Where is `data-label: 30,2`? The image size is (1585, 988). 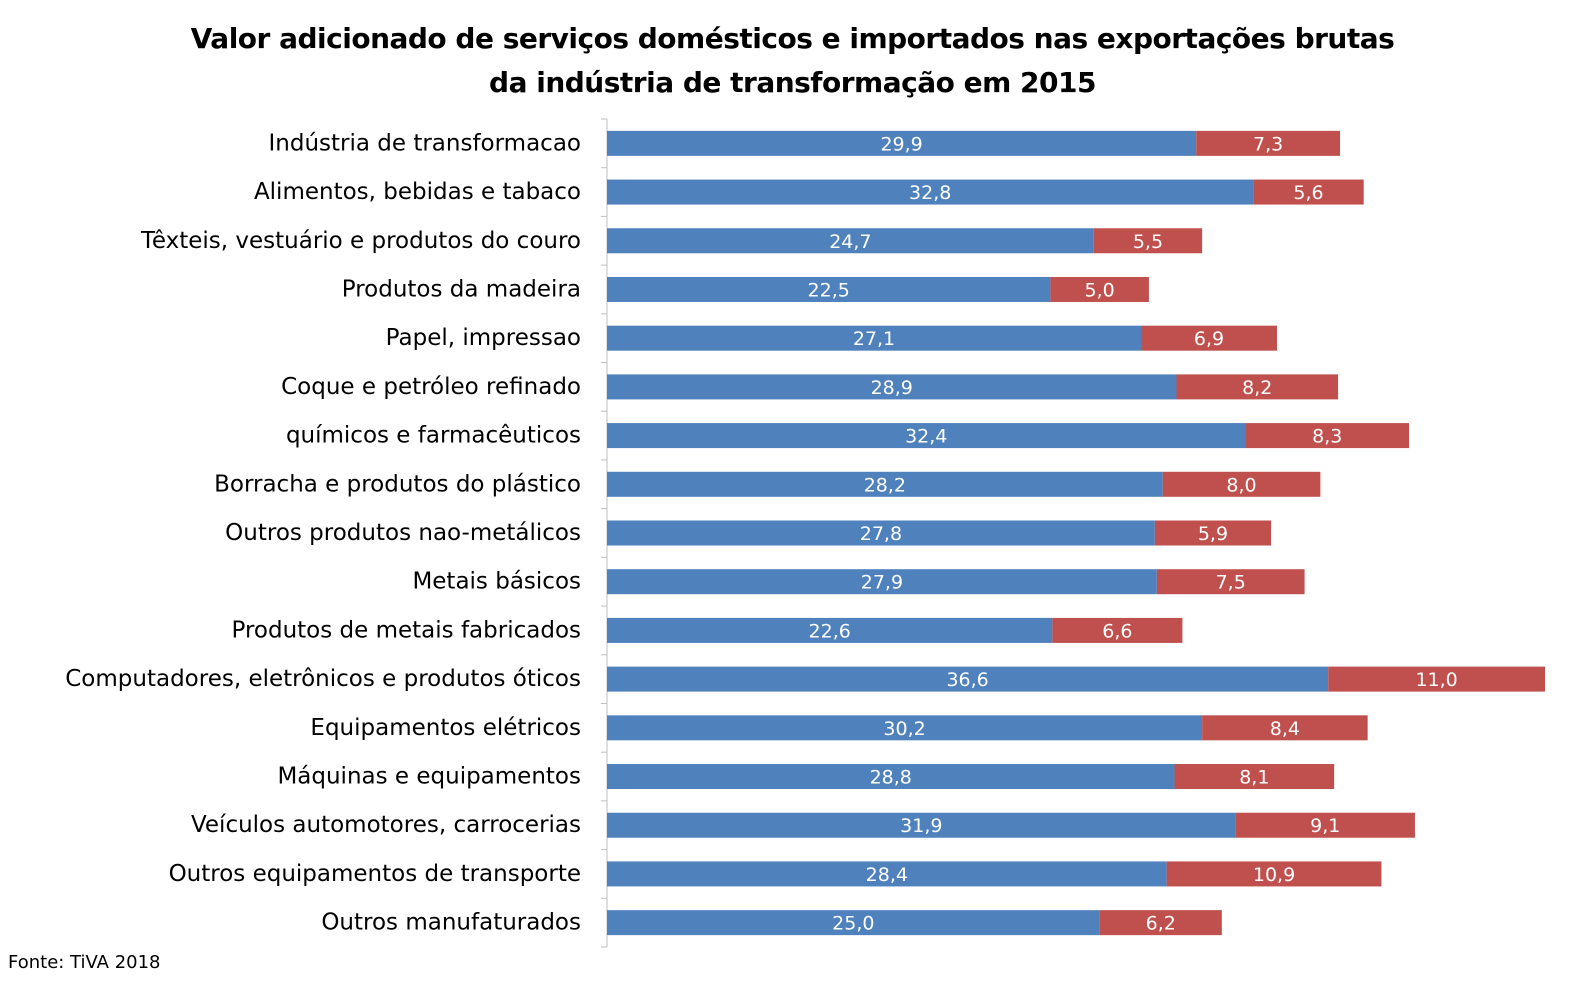
data-label: 30,2 is located at coordinates (904, 729).